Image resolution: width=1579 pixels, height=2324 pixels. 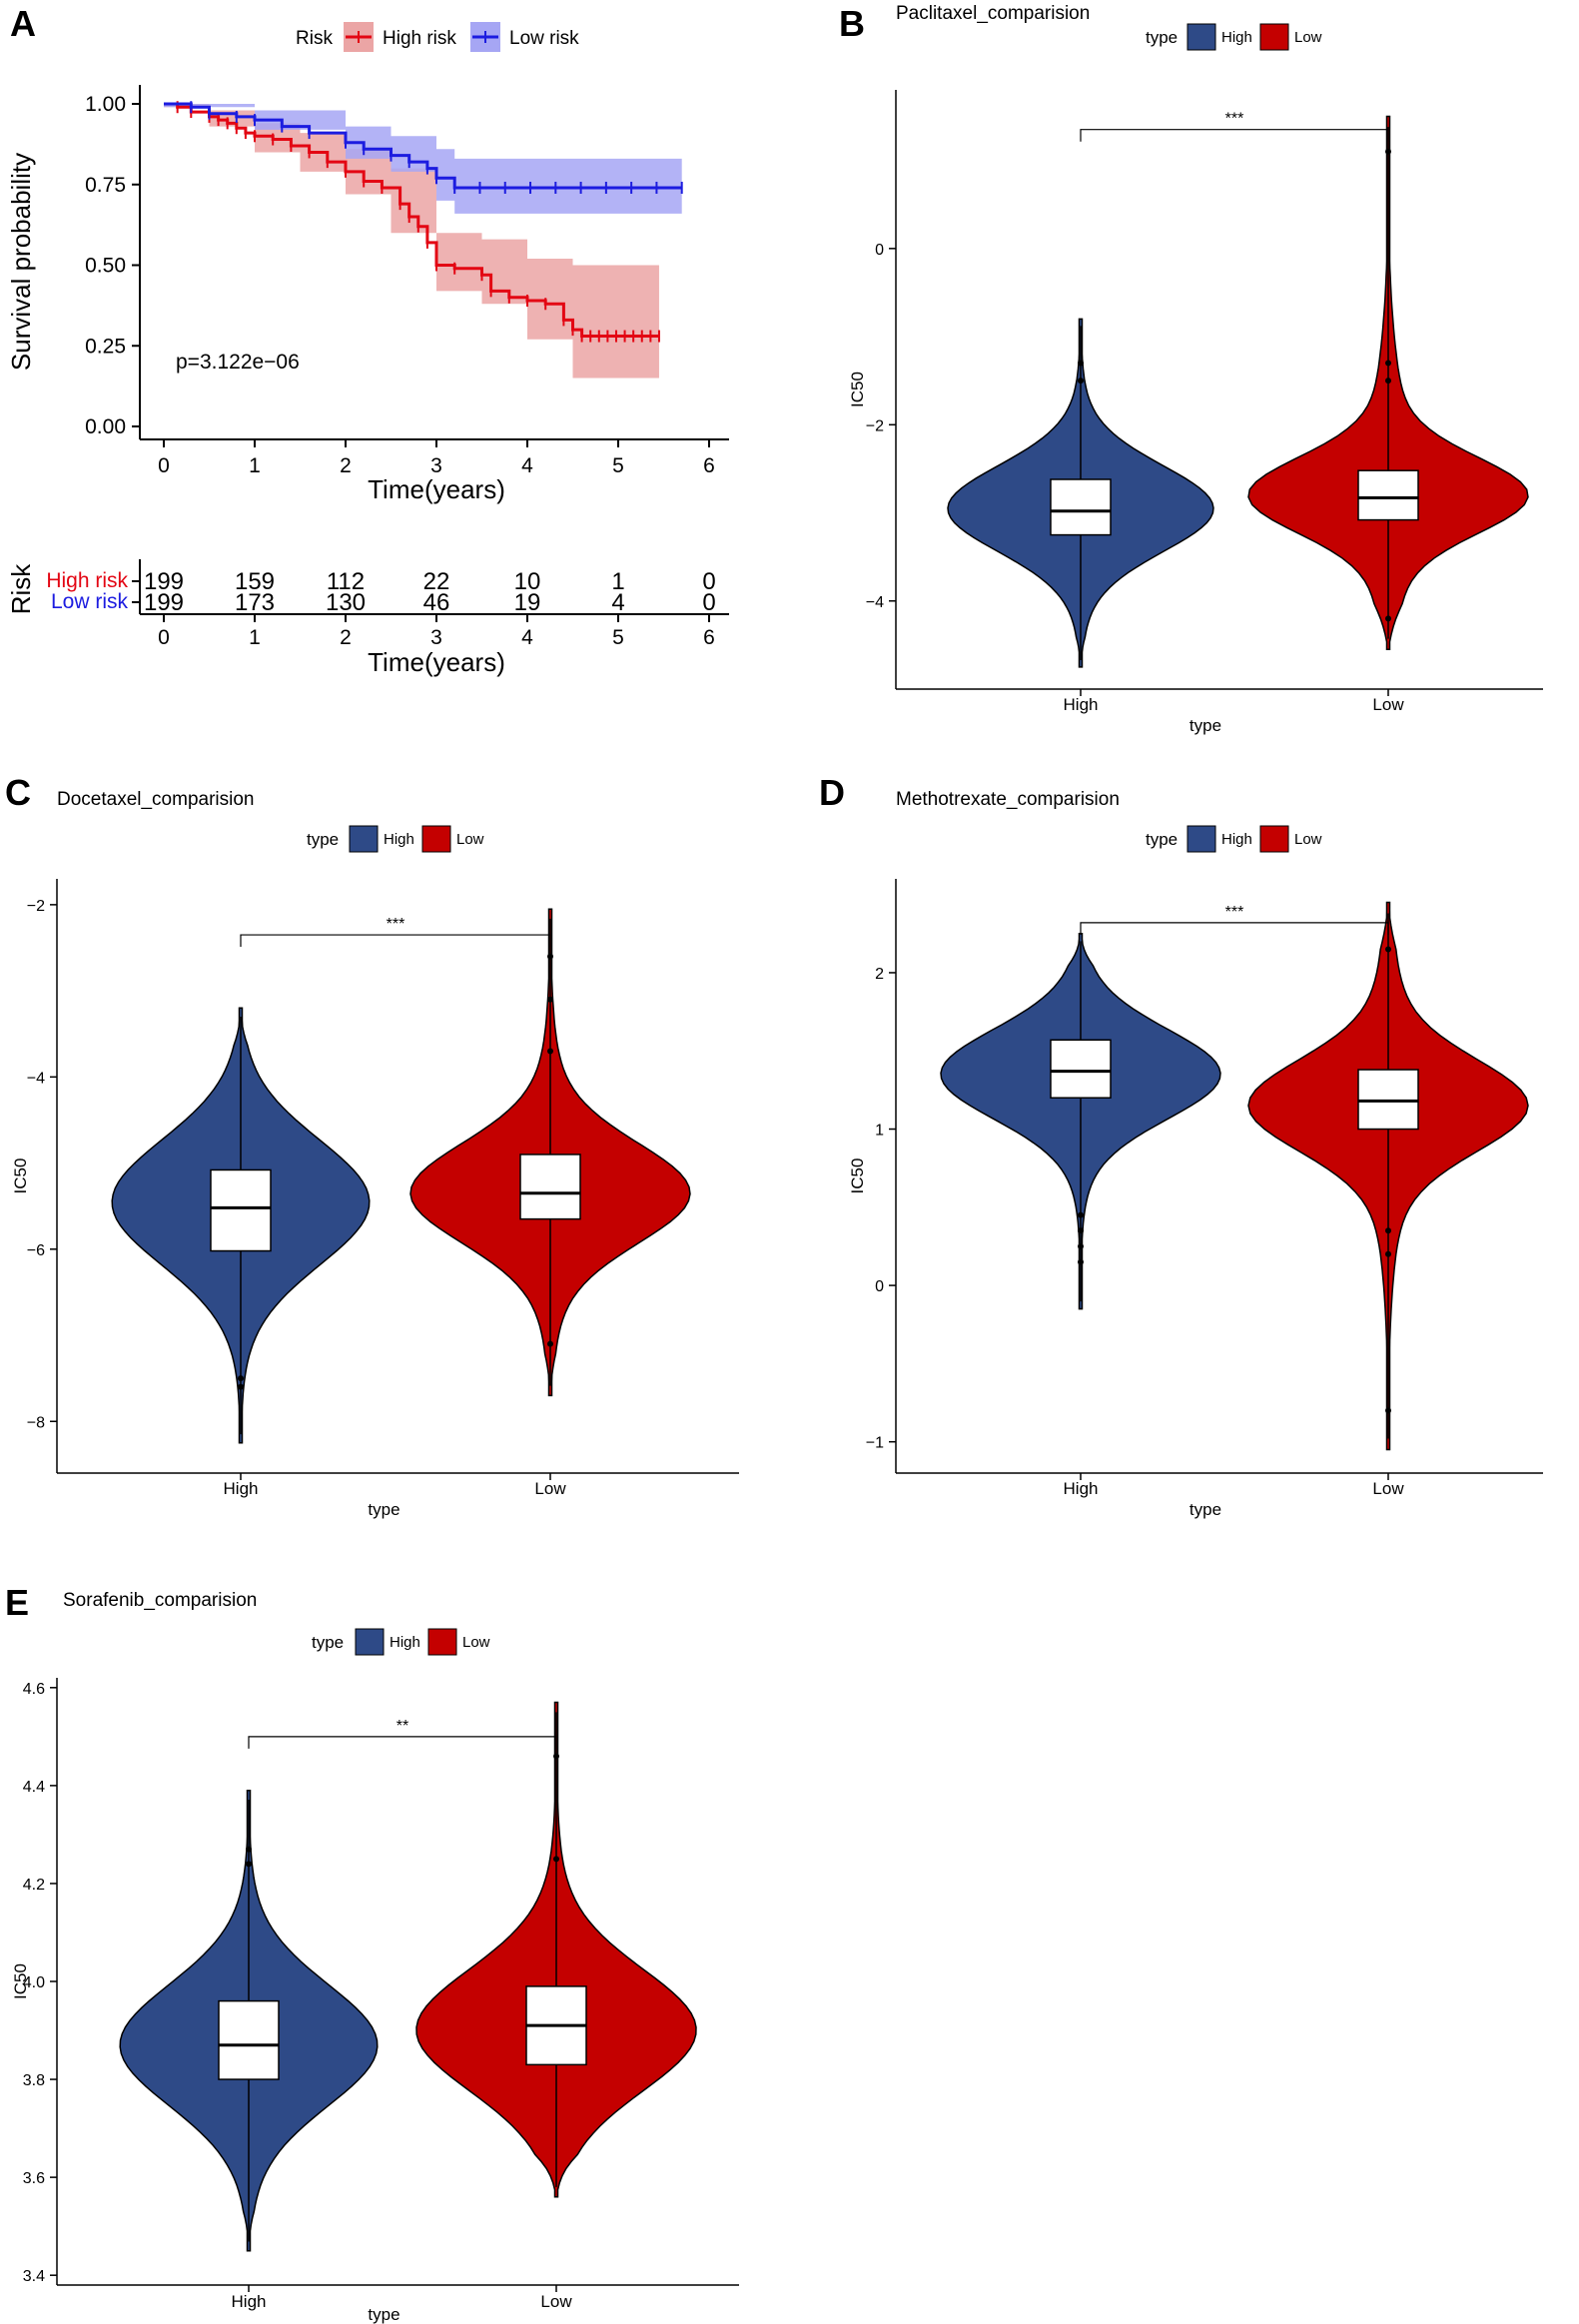 I want to click on km-x-tick-label: 0, so click(x=164, y=465).